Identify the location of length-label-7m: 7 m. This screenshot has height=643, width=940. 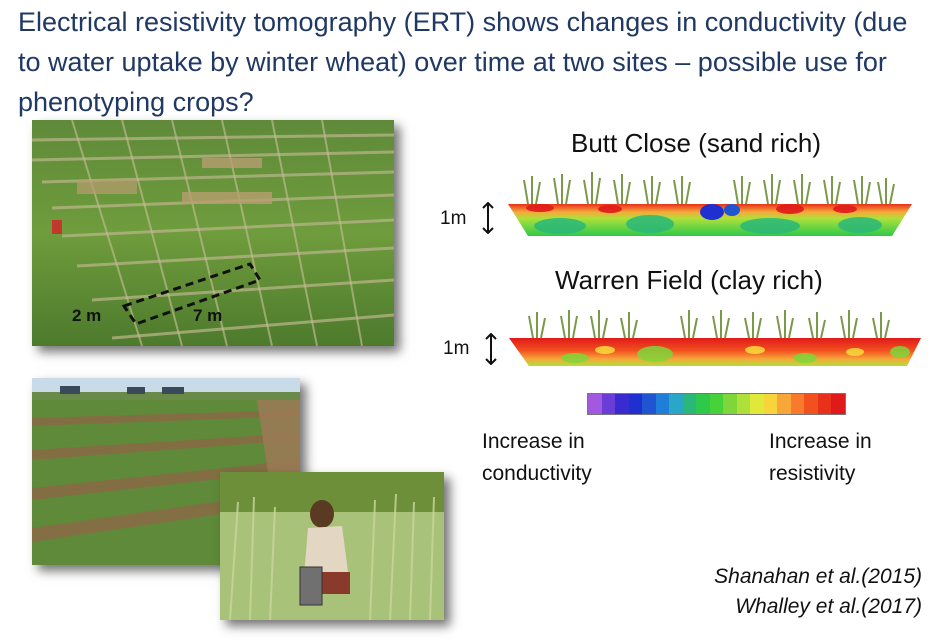
(208, 315).